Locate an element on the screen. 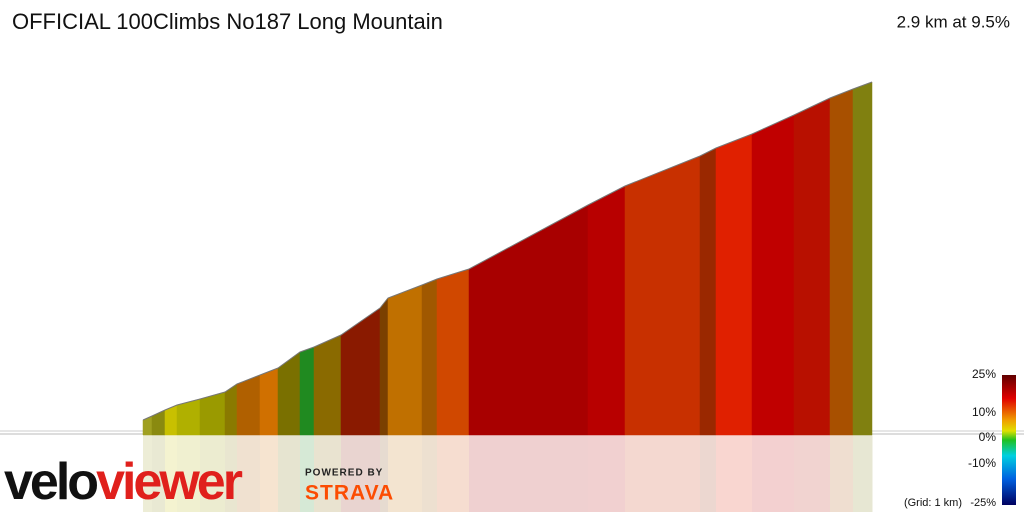 This screenshot has width=1024, height=512. summary: 2.9 km at 9.5% is located at coordinates (953, 21).